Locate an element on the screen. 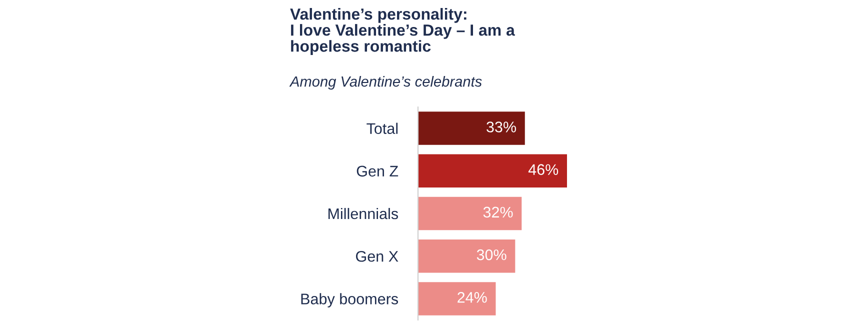 The image size is (850, 327). data-label: 33% is located at coordinates (501, 127).